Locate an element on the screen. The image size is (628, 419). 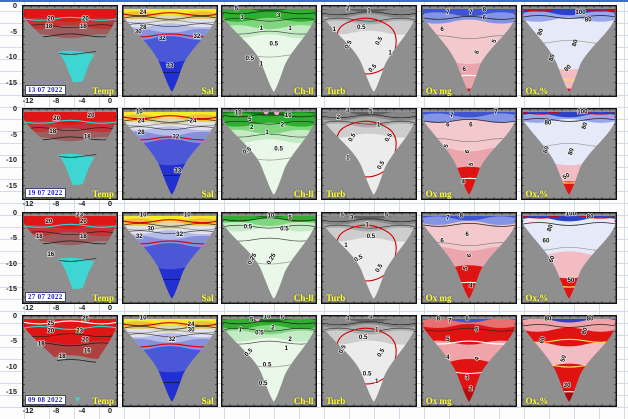
date-label: 13 07 2022 is located at coordinates (45, 90).